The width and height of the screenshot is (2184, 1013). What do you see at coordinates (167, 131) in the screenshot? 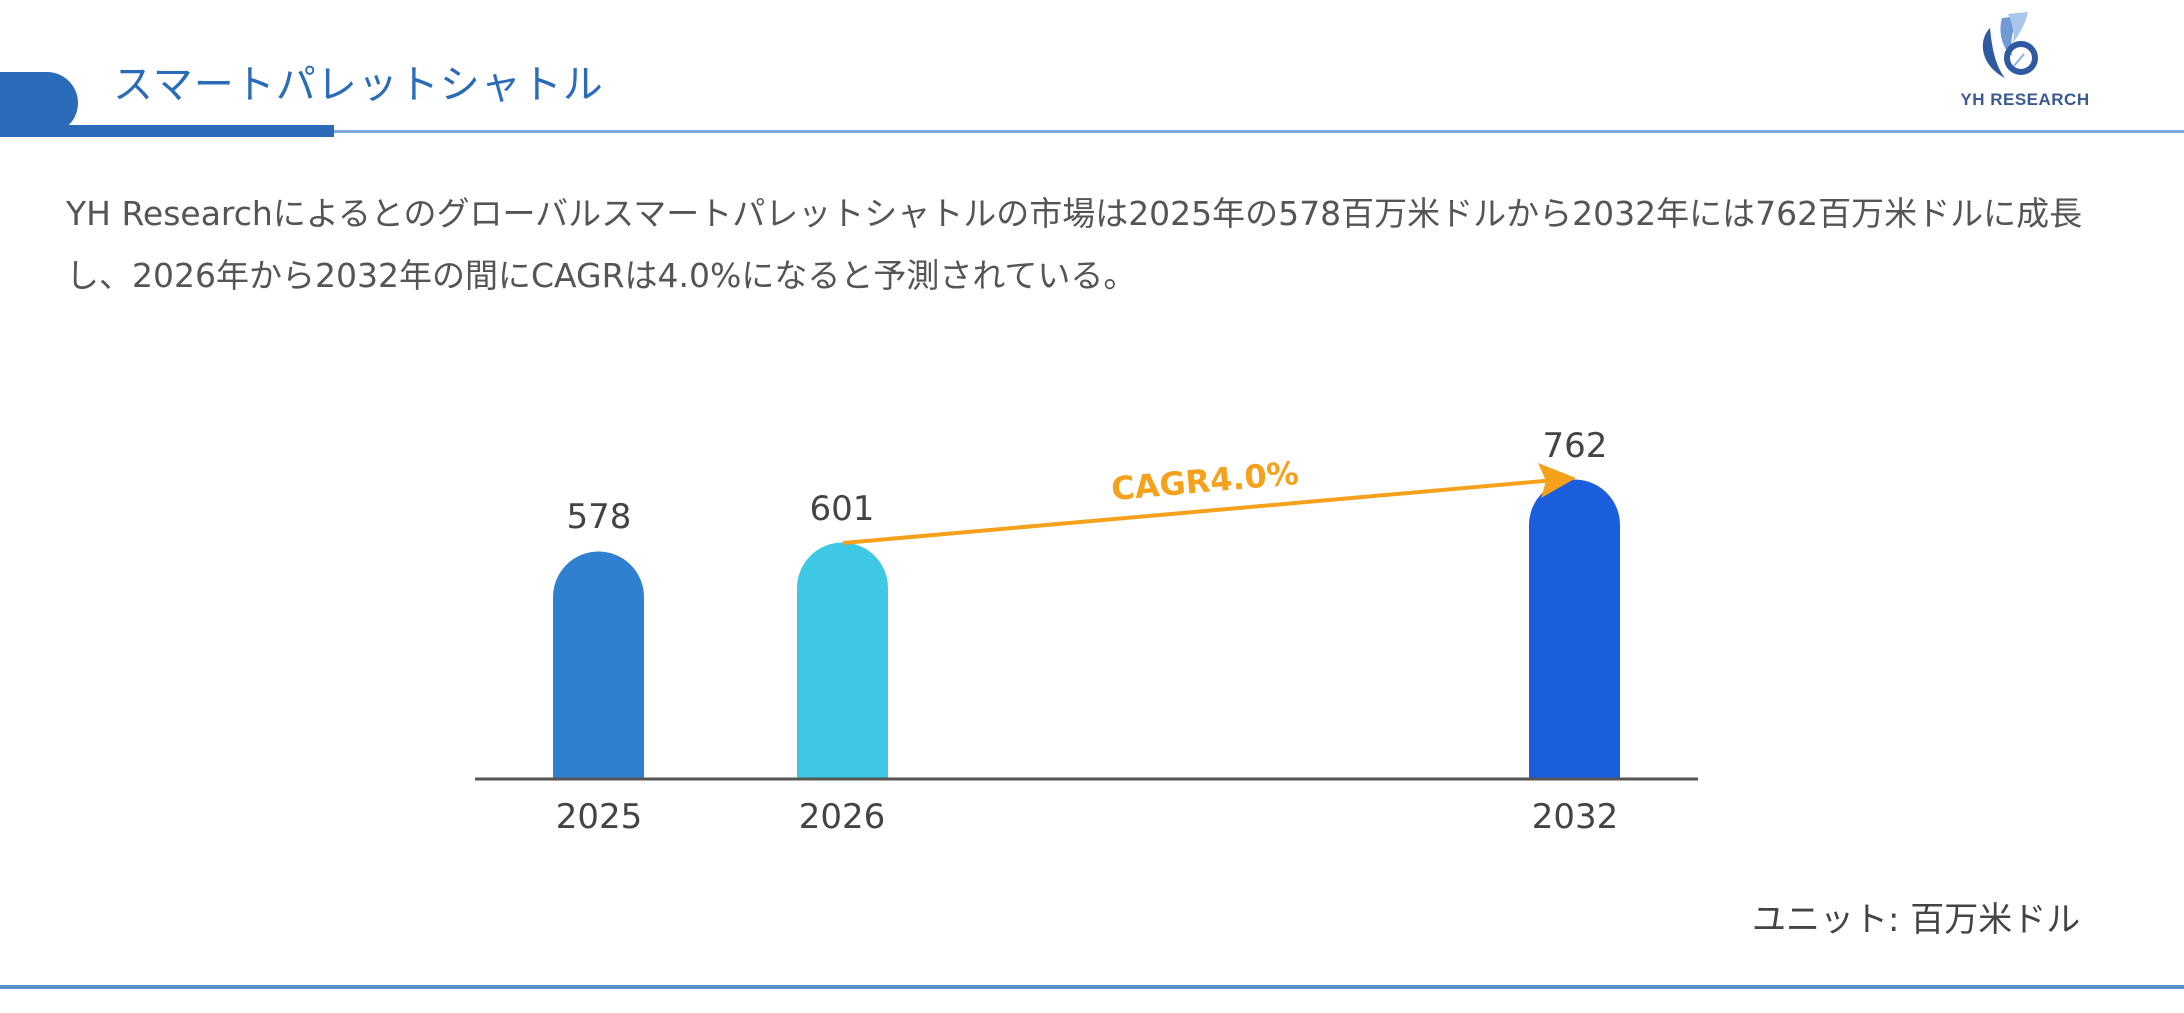
I see `header-underline-thick` at bounding box center [167, 131].